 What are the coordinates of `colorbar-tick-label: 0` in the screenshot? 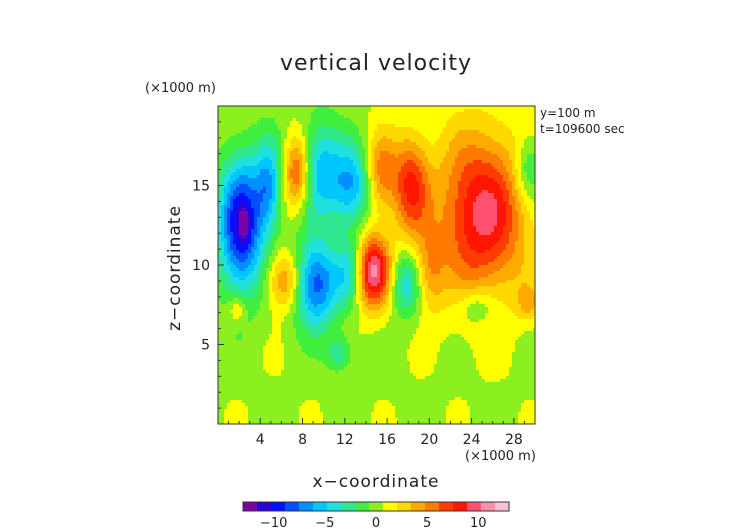 It's located at (376, 523).